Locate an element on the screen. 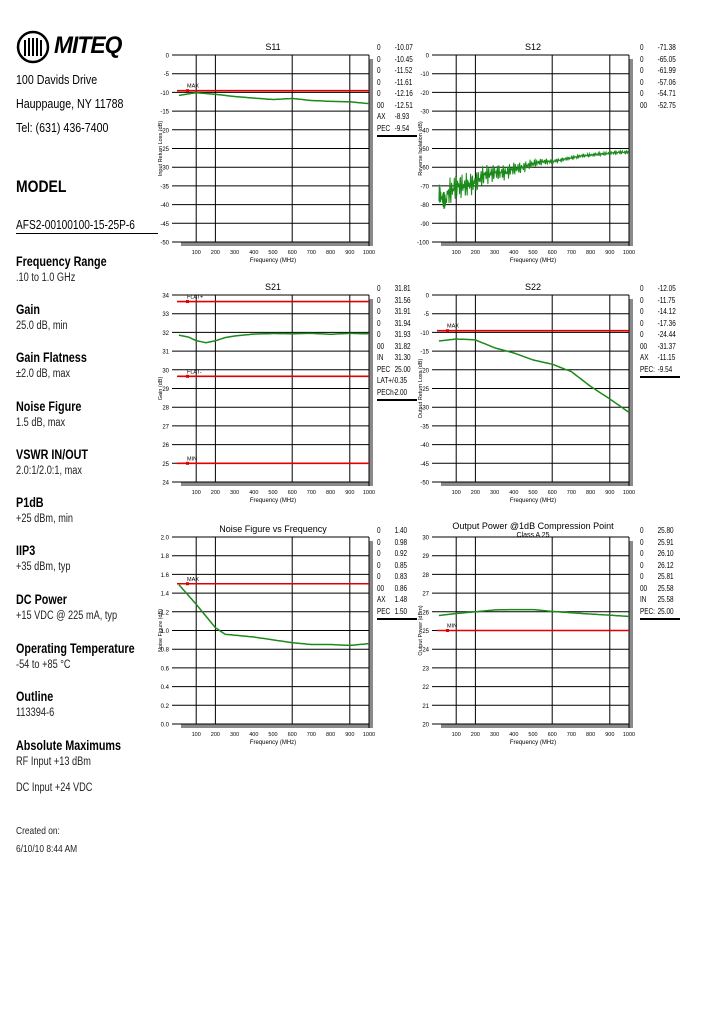  legend-value: -61.99 is located at coordinates (666, 70).